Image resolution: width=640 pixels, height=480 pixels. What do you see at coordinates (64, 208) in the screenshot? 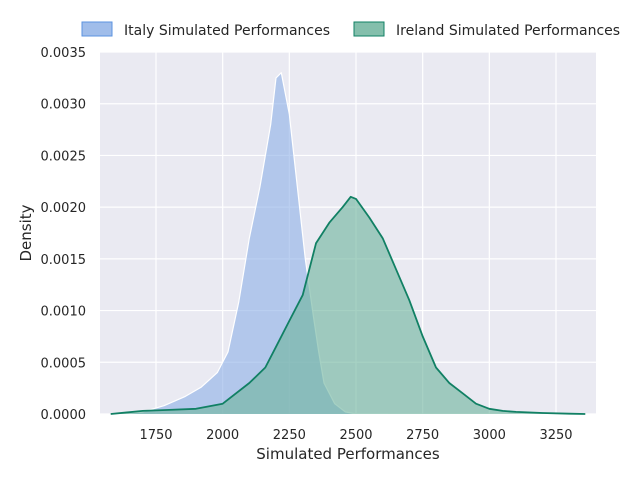
I see `y-tick-label: 0.0020` at bounding box center [64, 208].